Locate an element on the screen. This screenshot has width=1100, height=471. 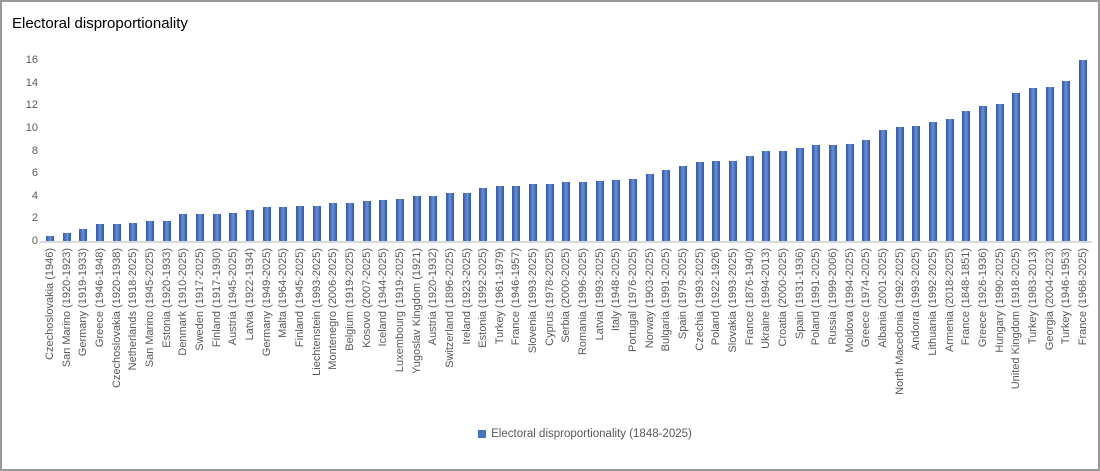
x-category-label: Kosovo (2007-2025) is located at coordinates (366, 298).